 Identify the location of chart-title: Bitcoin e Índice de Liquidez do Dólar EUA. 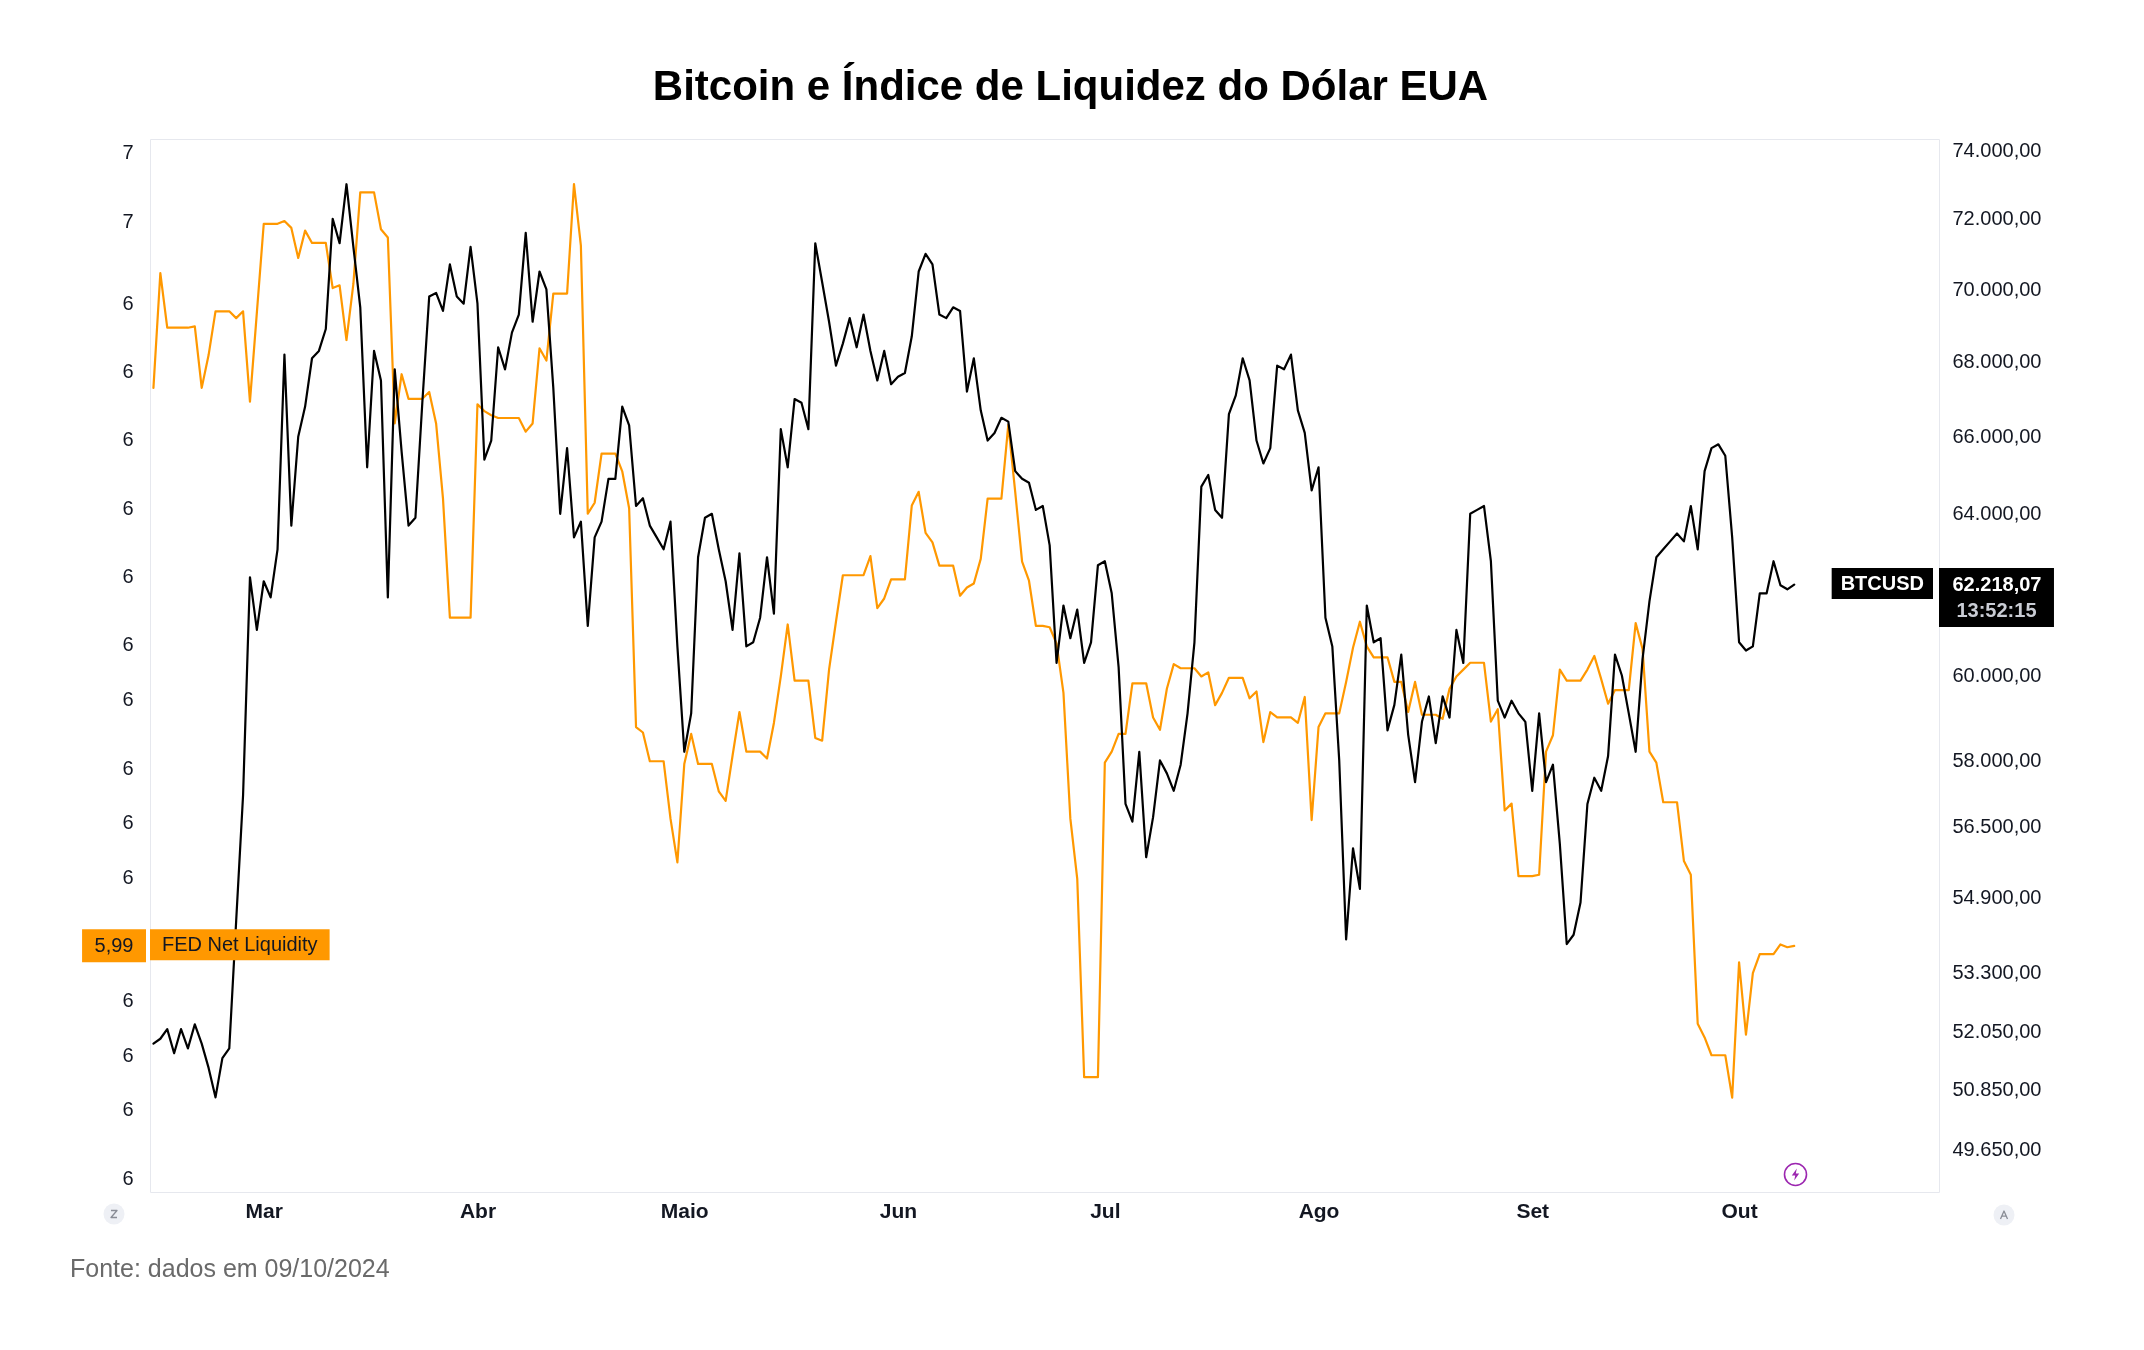
(1070, 85).